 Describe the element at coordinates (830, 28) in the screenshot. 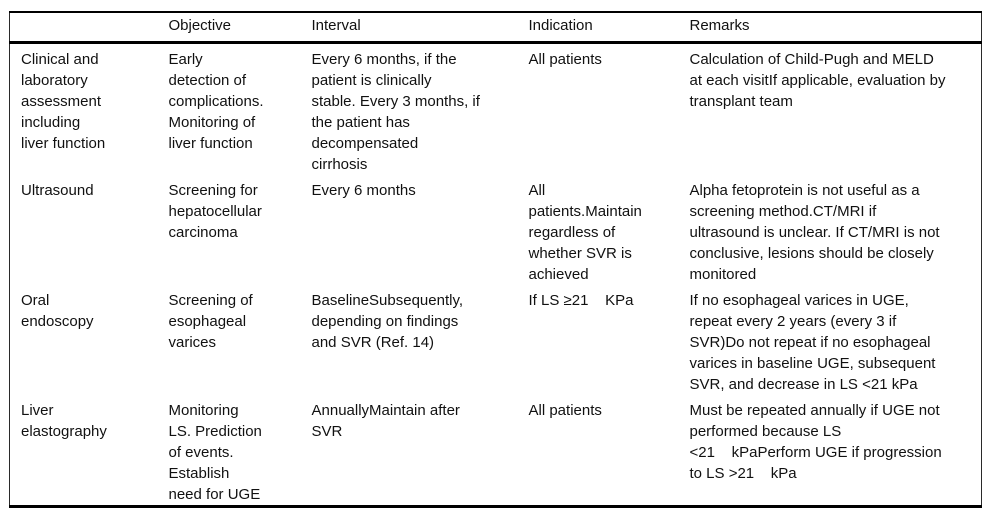

I see `column-header-remarks: Remarks` at that location.